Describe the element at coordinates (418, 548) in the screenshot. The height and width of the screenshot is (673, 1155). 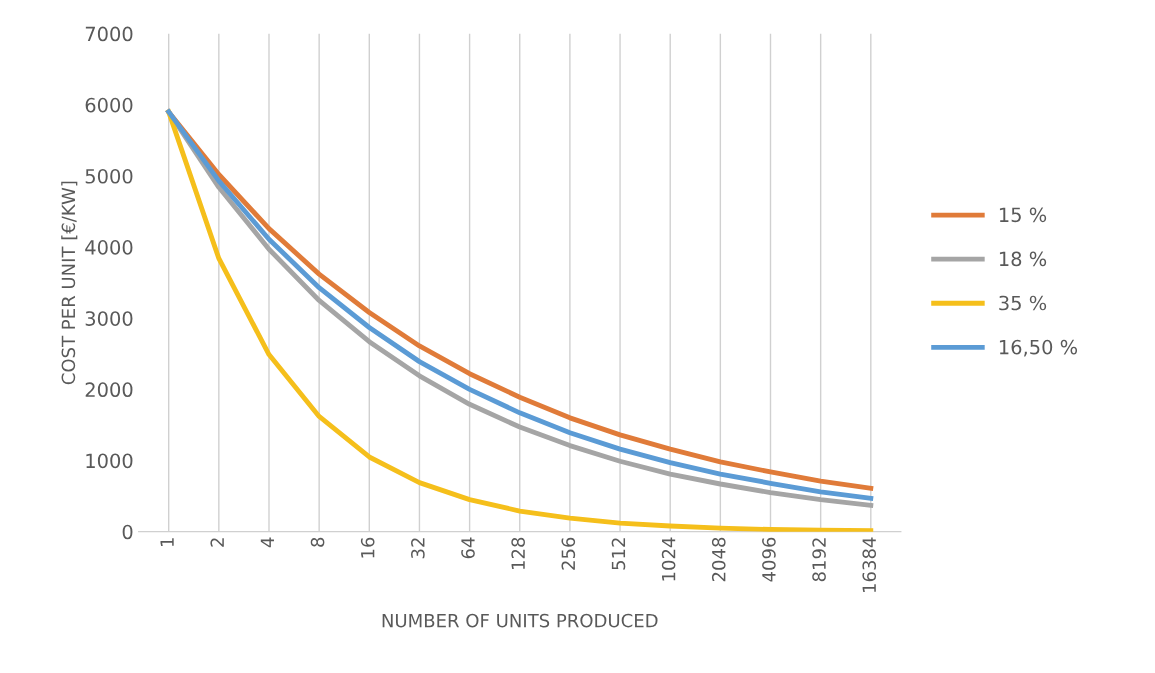
I see `x-tick-label: 32` at that location.